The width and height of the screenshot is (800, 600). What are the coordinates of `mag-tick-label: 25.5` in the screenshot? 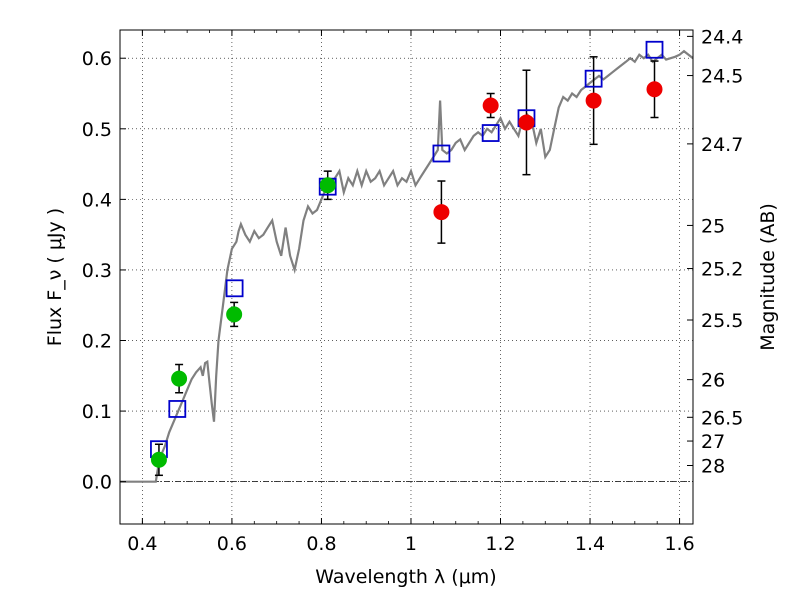 It's located at (722, 321).